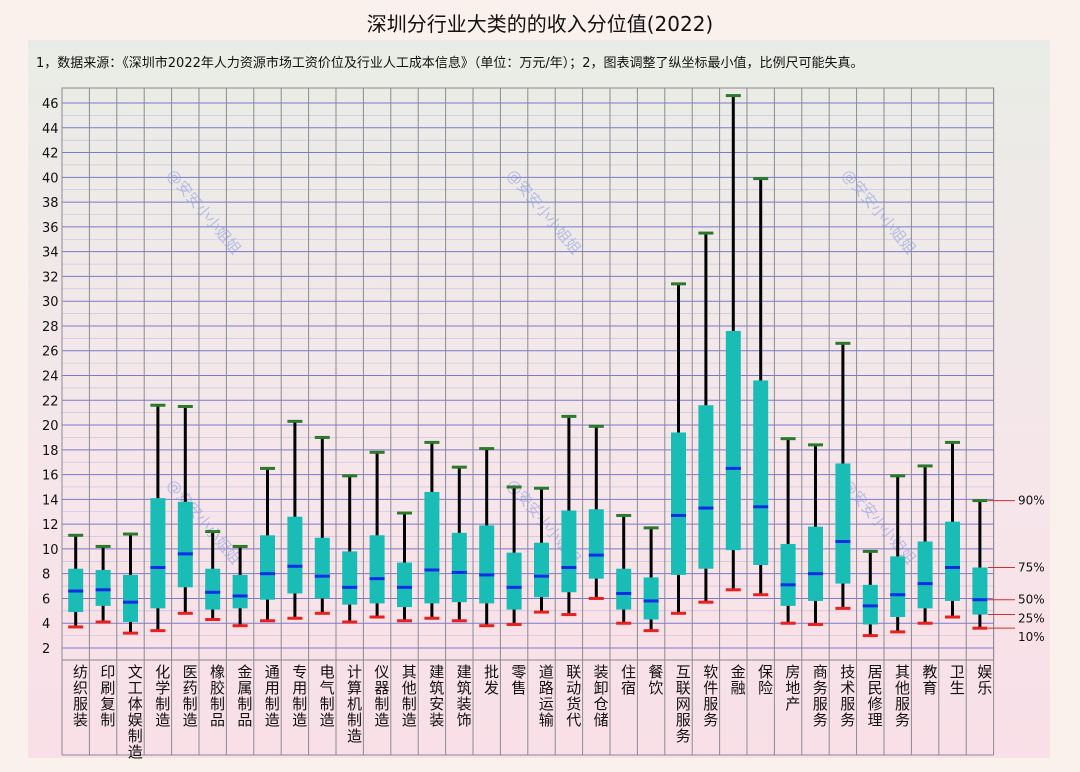 The image size is (1080, 772). I want to click on y-tick-label: 10, so click(50, 550).